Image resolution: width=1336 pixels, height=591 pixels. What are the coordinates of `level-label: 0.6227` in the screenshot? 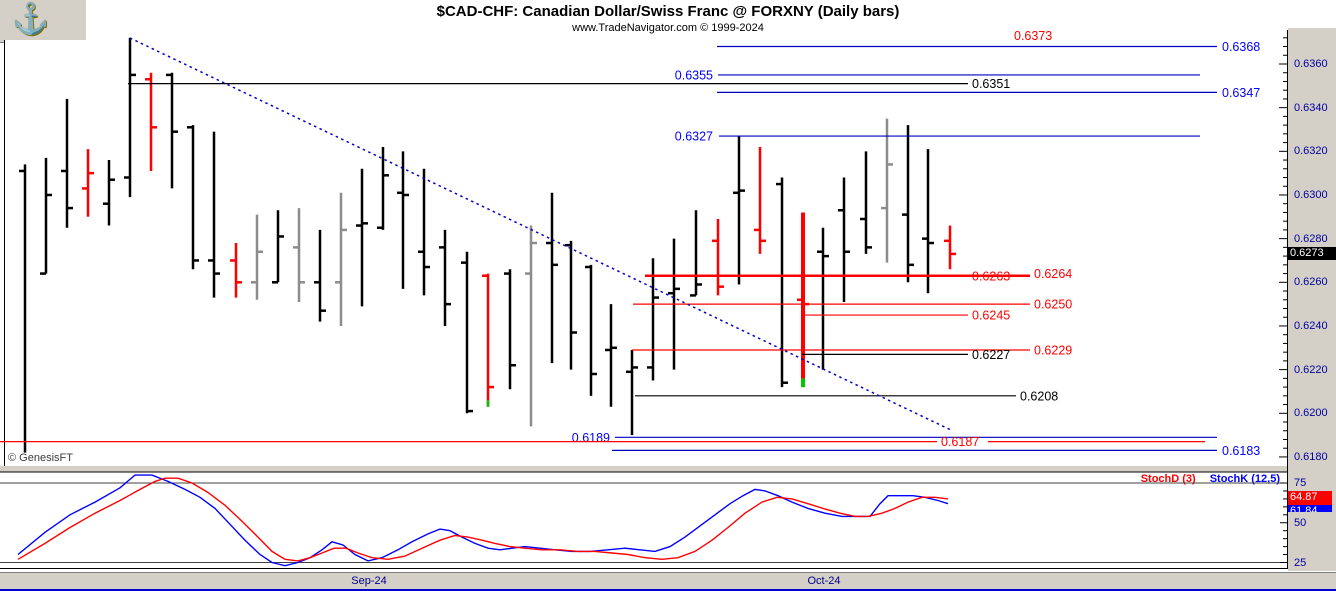 It's located at (991, 355).